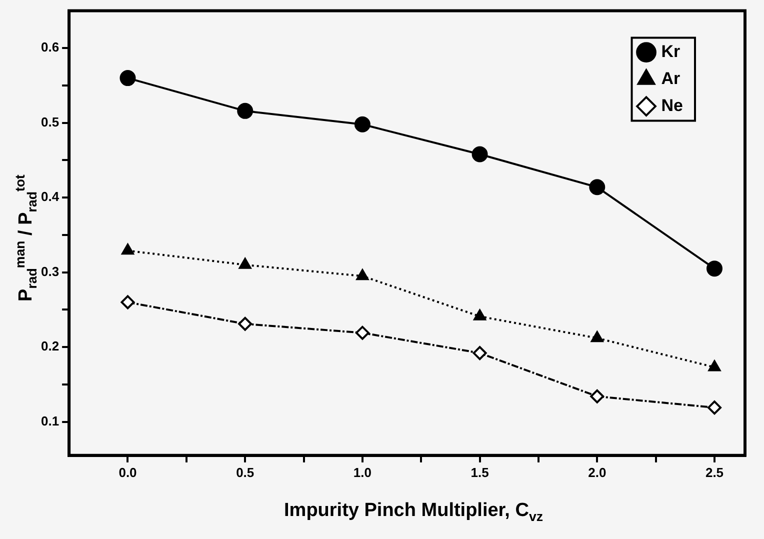 The image size is (764, 539). I want to click on y-tick-label: 0.2, so click(50, 346).